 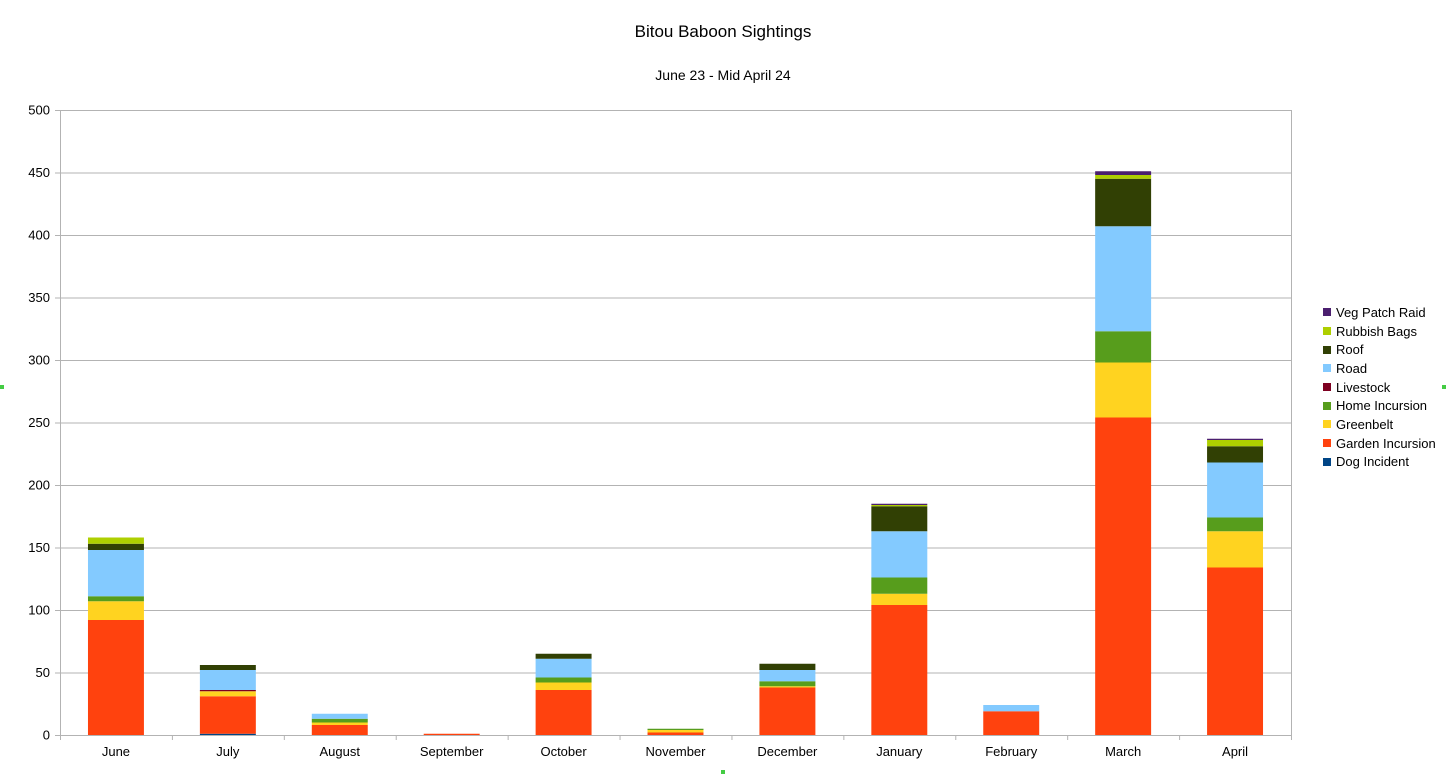 What do you see at coordinates (723, 31) in the screenshot?
I see `chart-title: Bitou Baboon Sightings` at bounding box center [723, 31].